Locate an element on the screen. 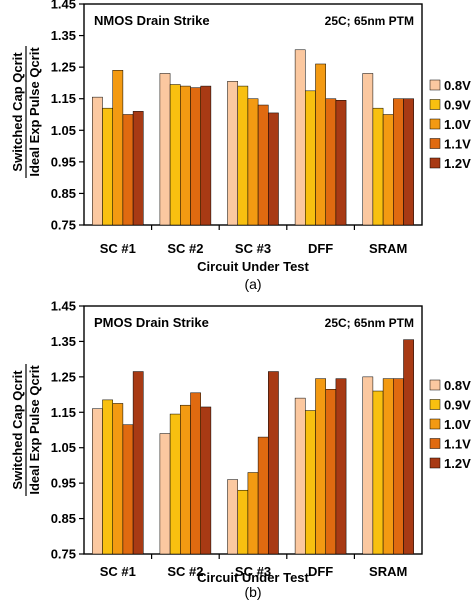  chart-title: PMOS Drain Strike is located at coordinates (151, 322).